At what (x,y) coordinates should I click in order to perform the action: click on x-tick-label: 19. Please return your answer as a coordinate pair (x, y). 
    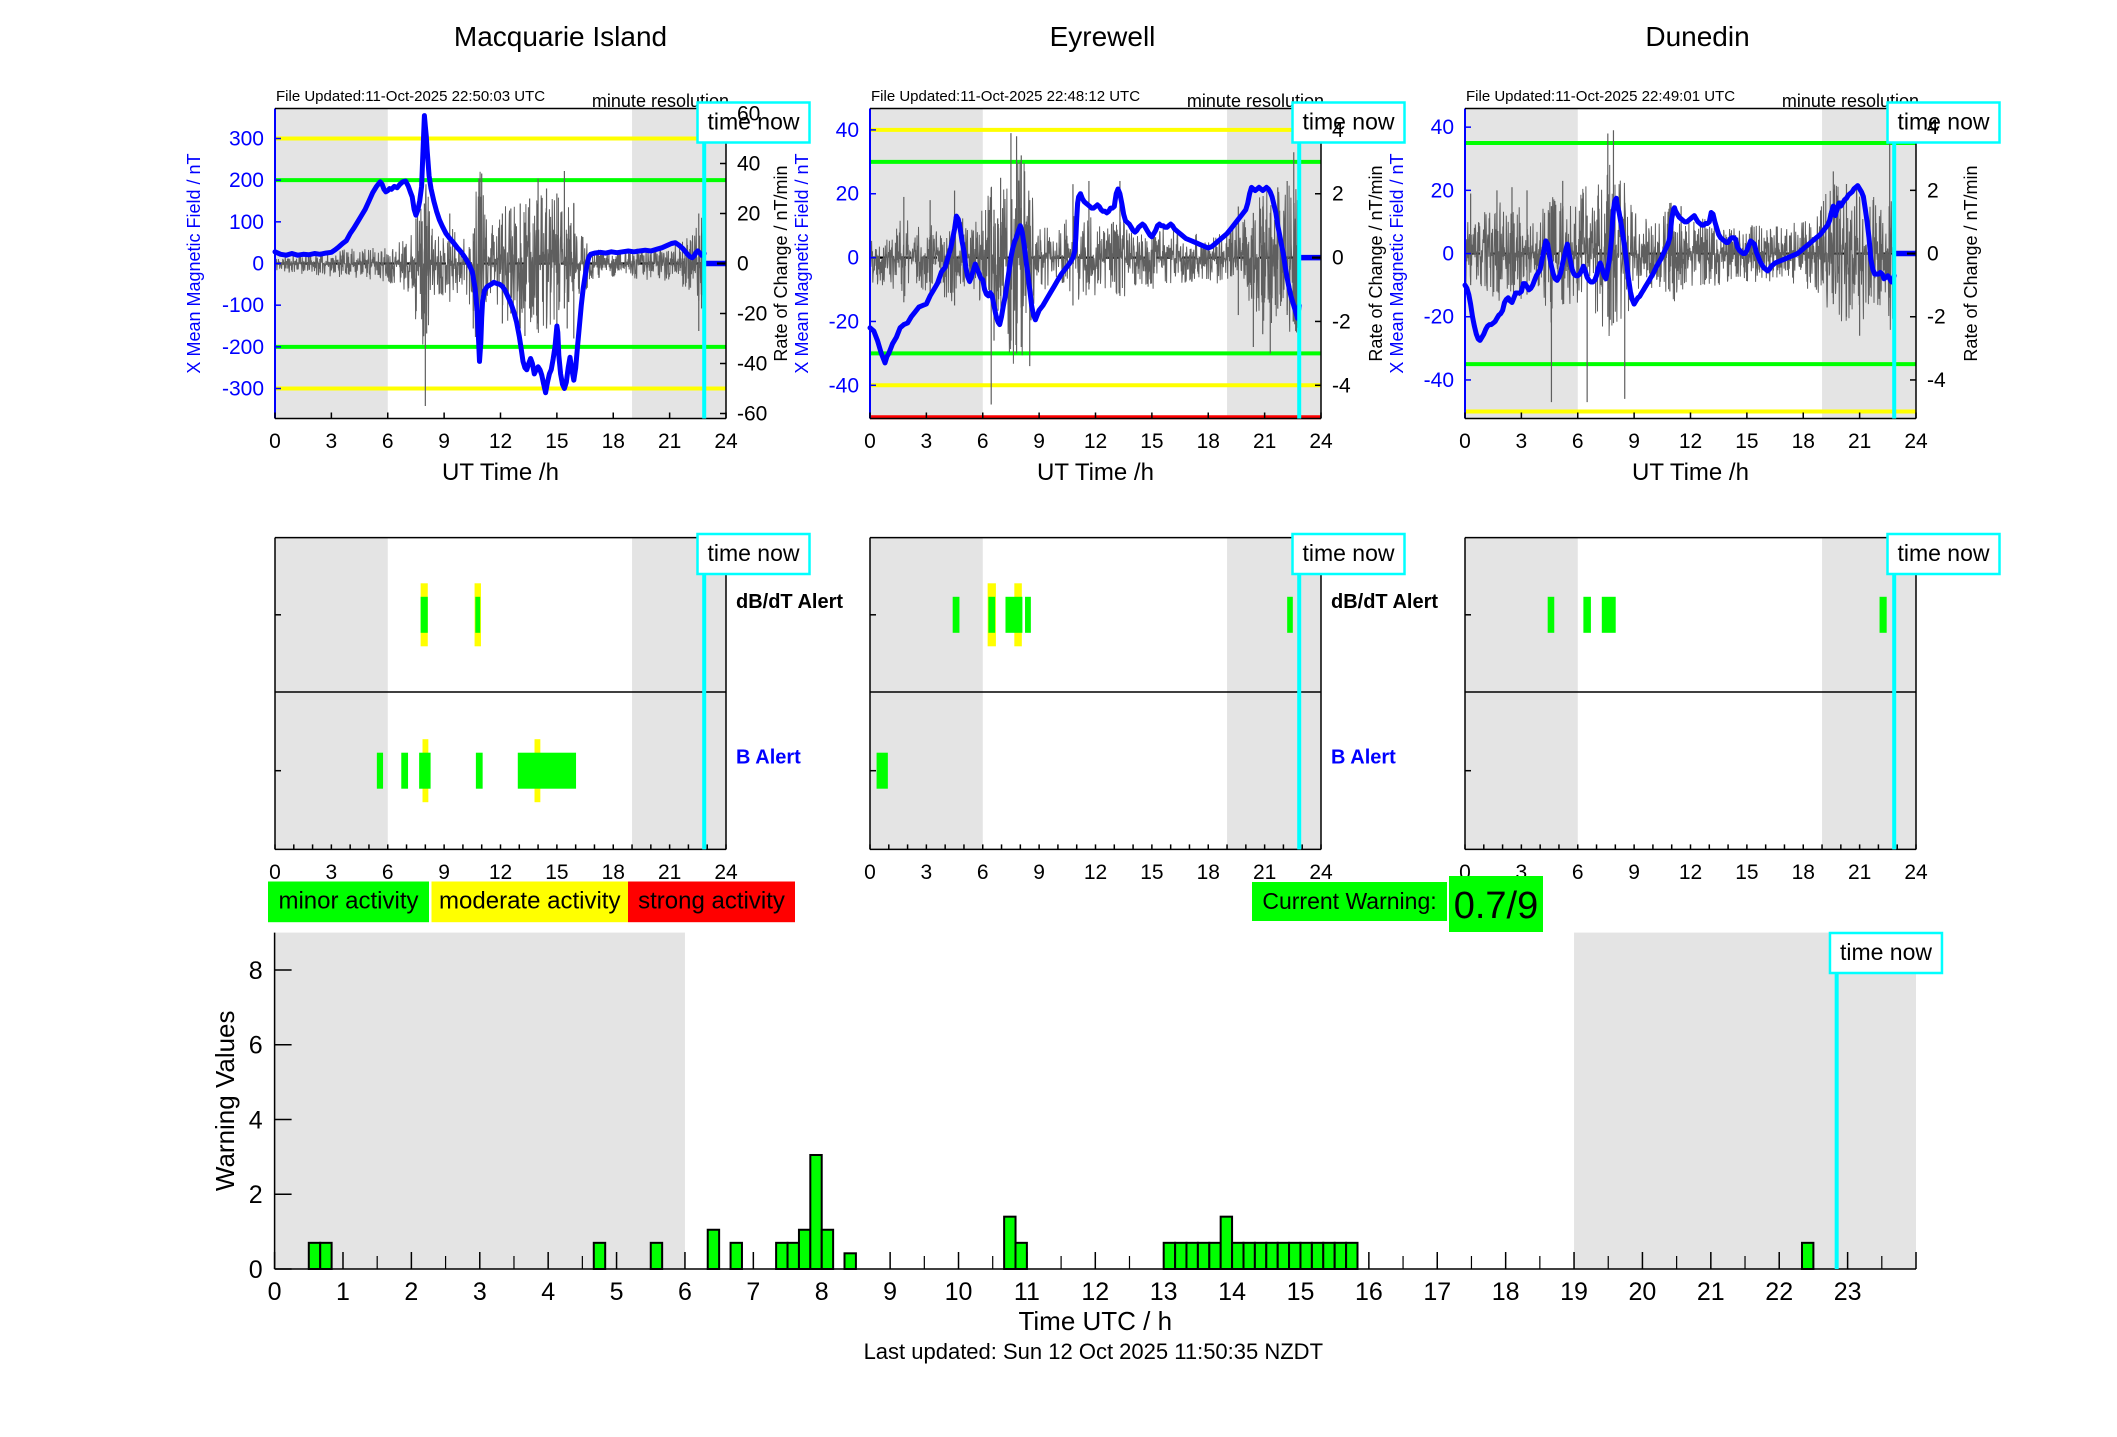
    Looking at the image, I should click on (1574, 1292).